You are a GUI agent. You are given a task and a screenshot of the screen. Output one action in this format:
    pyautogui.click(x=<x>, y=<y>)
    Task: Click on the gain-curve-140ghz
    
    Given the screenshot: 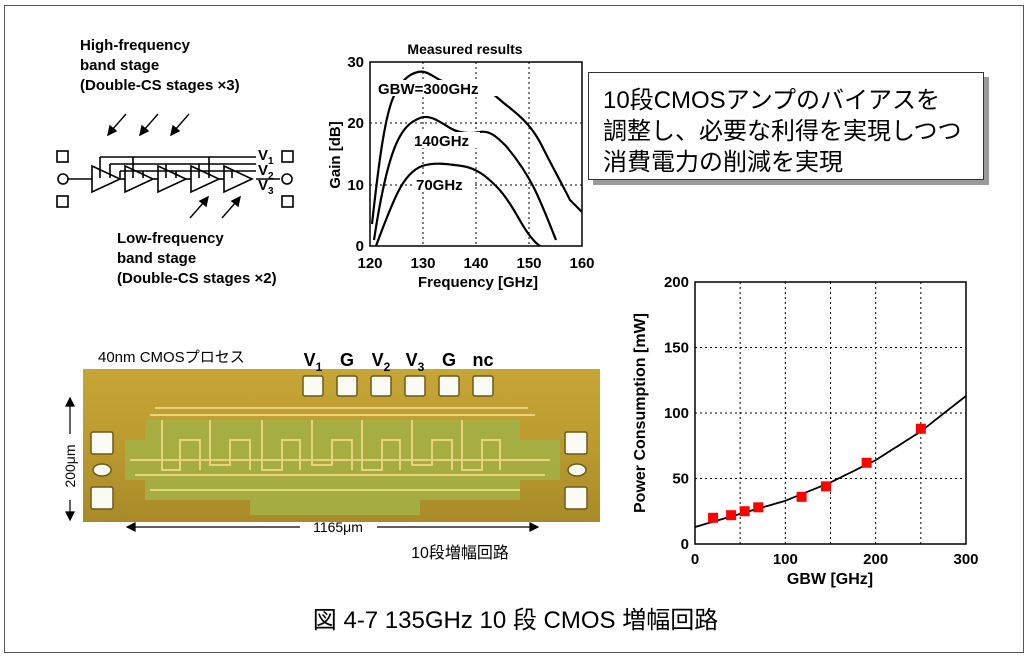 What is the action you would take?
    pyautogui.click(x=465, y=178)
    